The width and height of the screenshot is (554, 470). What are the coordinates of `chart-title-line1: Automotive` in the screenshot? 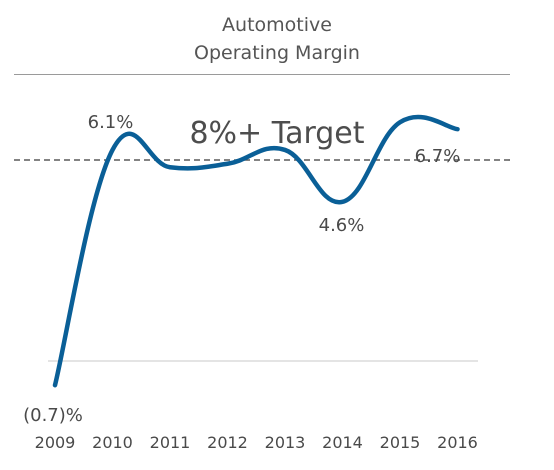 It's located at (277, 25).